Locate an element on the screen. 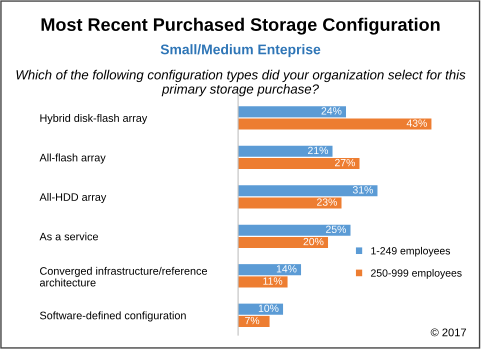  data-label: 14% is located at coordinates (286, 268).